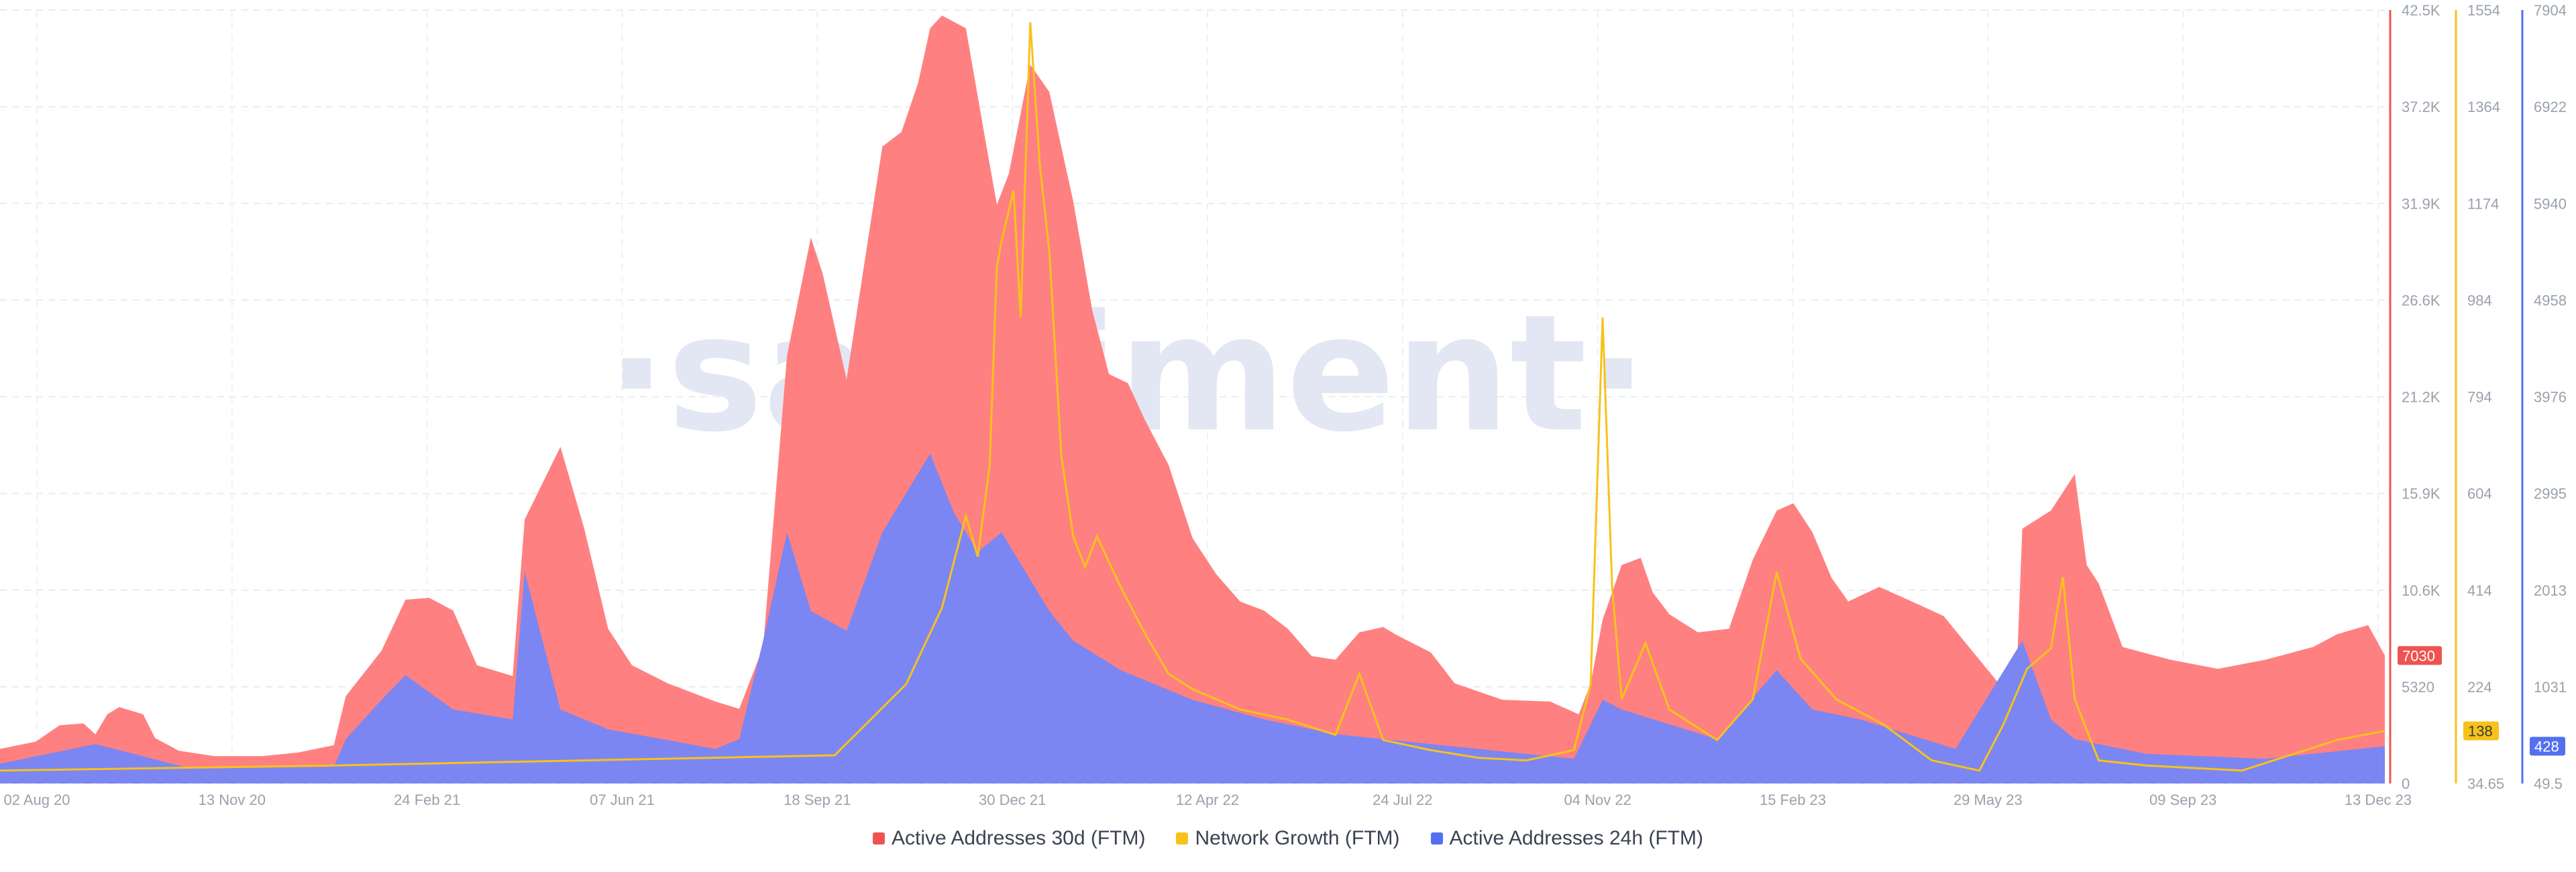 The width and height of the screenshot is (2576, 872). What do you see at coordinates (2479, 590) in the screenshot?
I see `y-axis-yellow-tick: 414` at bounding box center [2479, 590].